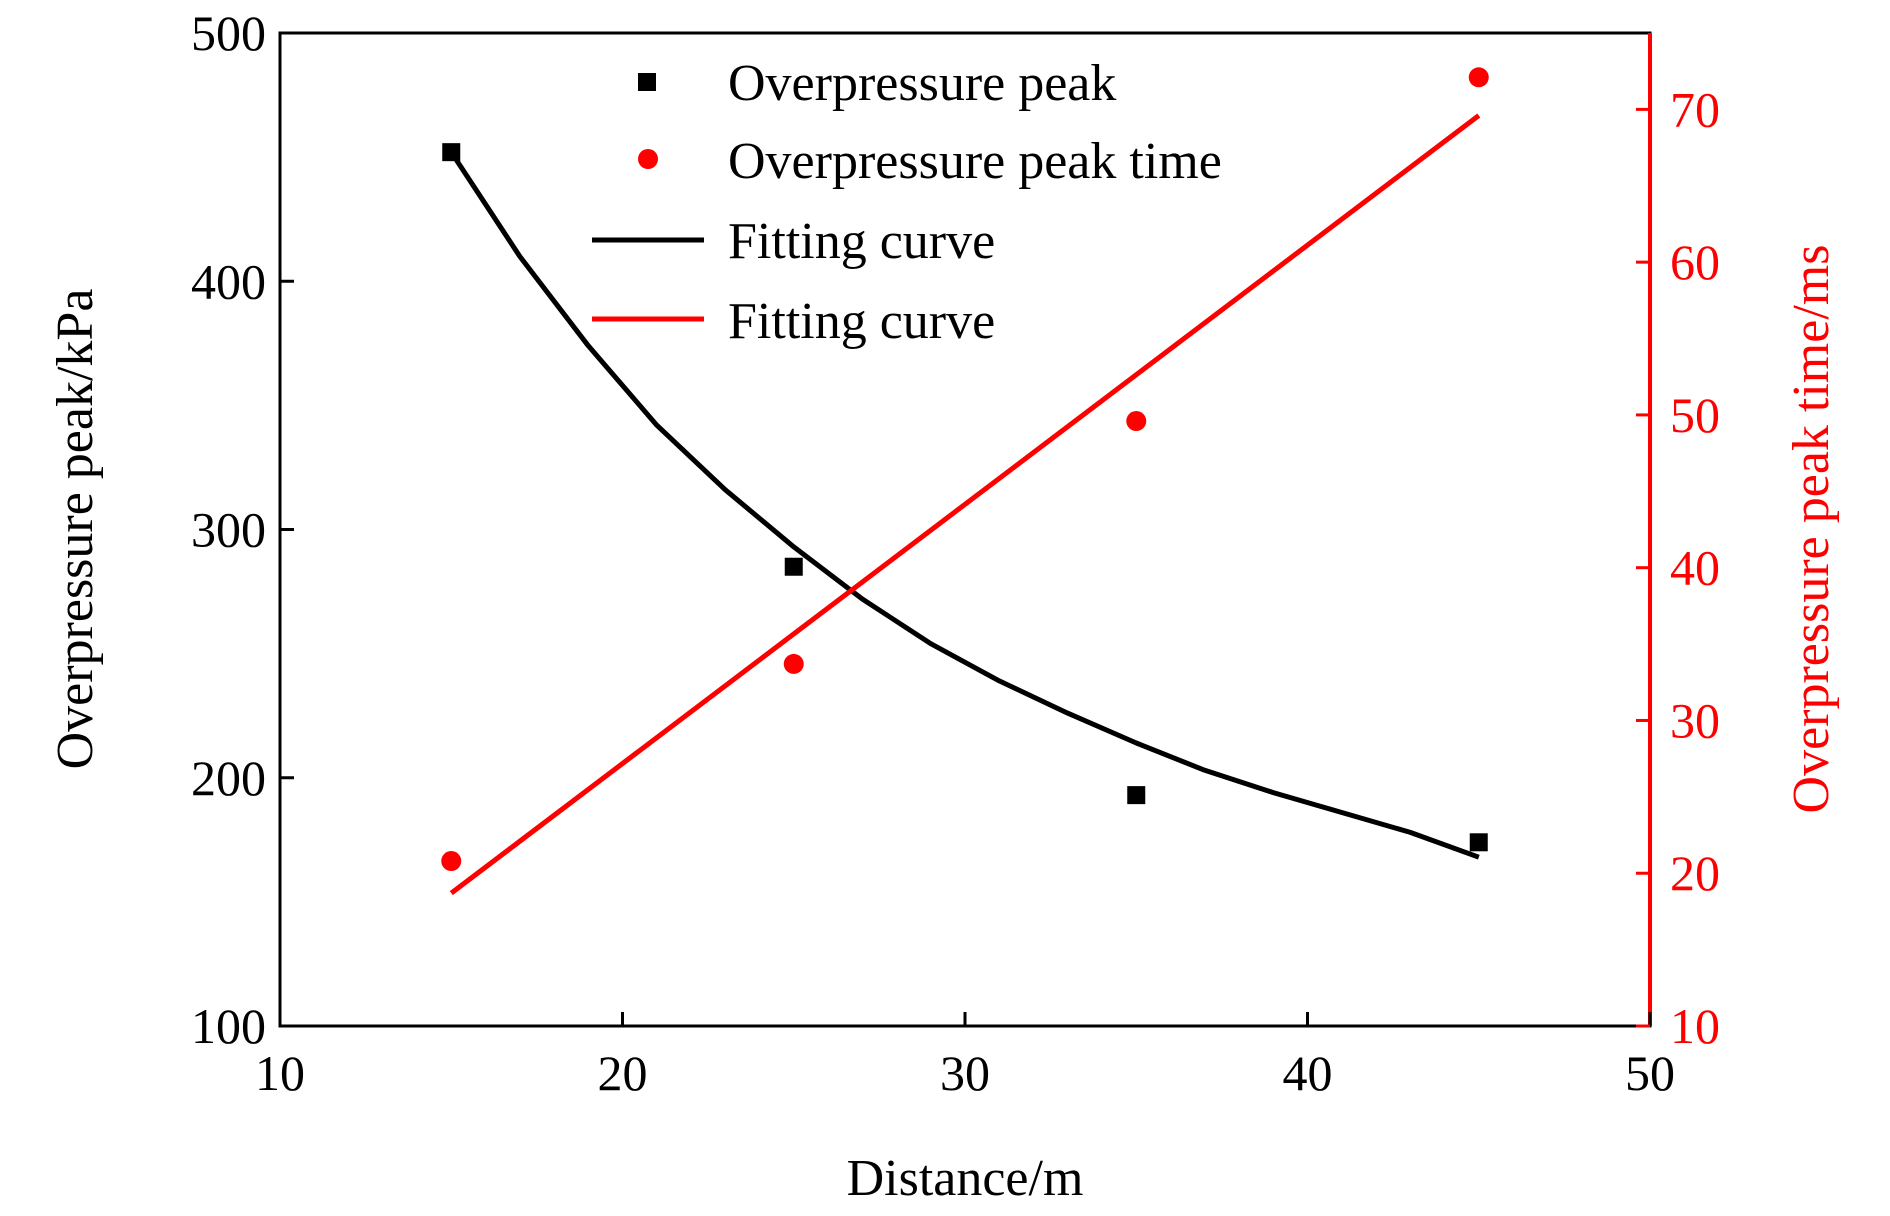 The image size is (1890, 1216). Describe the element at coordinates (228, 33) in the screenshot. I see `y-tick-label: 500` at that location.